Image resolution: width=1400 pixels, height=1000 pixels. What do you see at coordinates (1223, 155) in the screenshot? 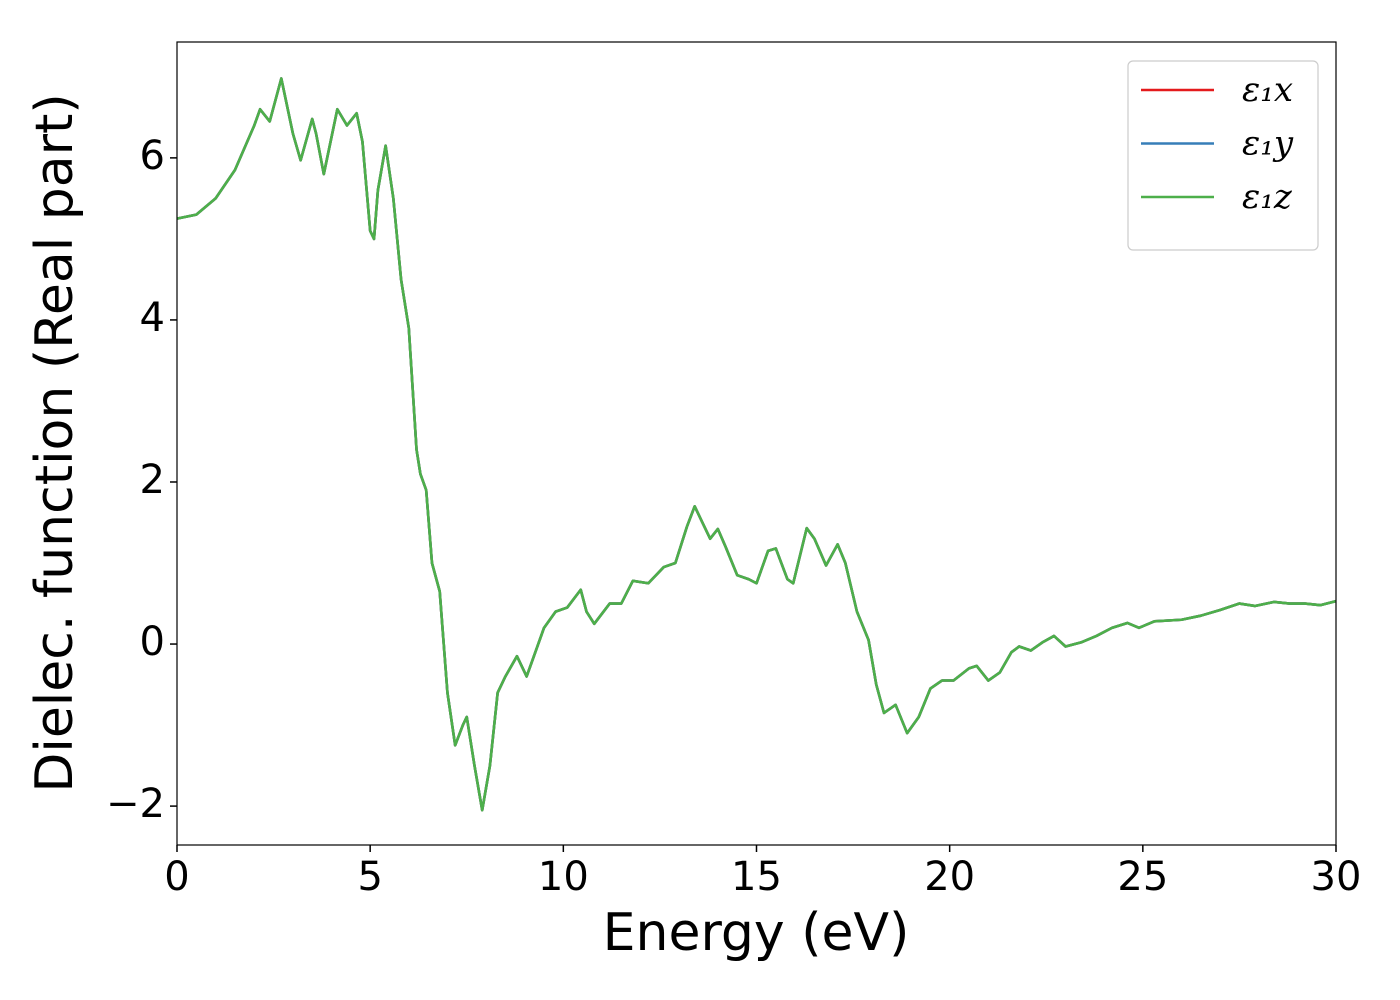
I see `legend-box` at bounding box center [1223, 155].